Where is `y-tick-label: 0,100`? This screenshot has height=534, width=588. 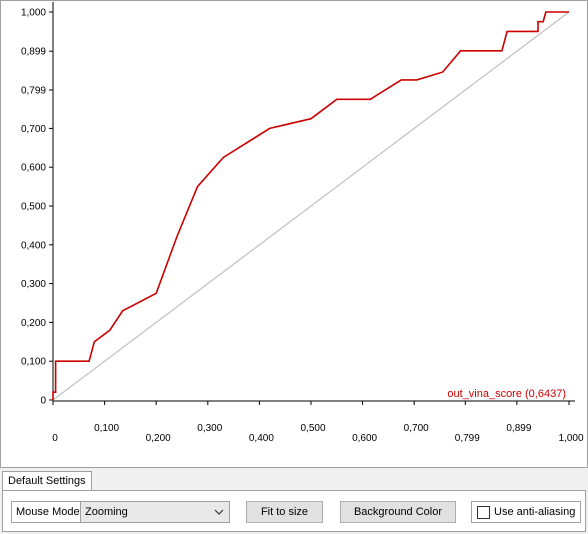 y-tick-label: 0,100 is located at coordinates (33, 362).